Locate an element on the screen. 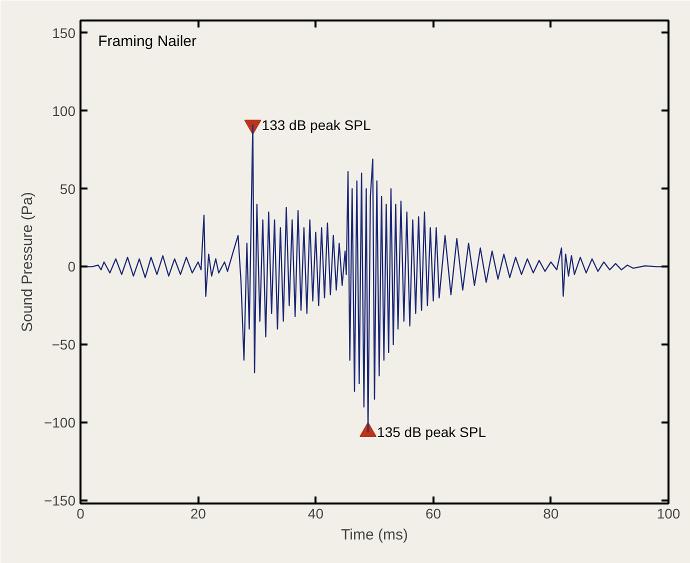 The width and height of the screenshot is (690, 563). annotation: 133 dB peak SPL is located at coordinates (316, 124).